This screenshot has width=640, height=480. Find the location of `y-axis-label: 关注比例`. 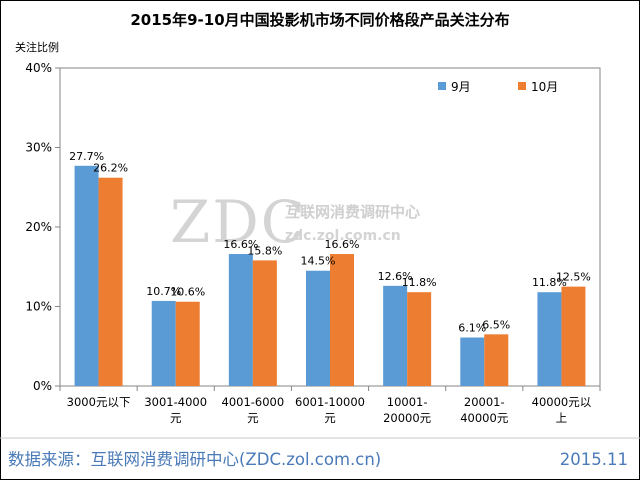

y-axis-label: 关注比例 is located at coordinates (37, 47).